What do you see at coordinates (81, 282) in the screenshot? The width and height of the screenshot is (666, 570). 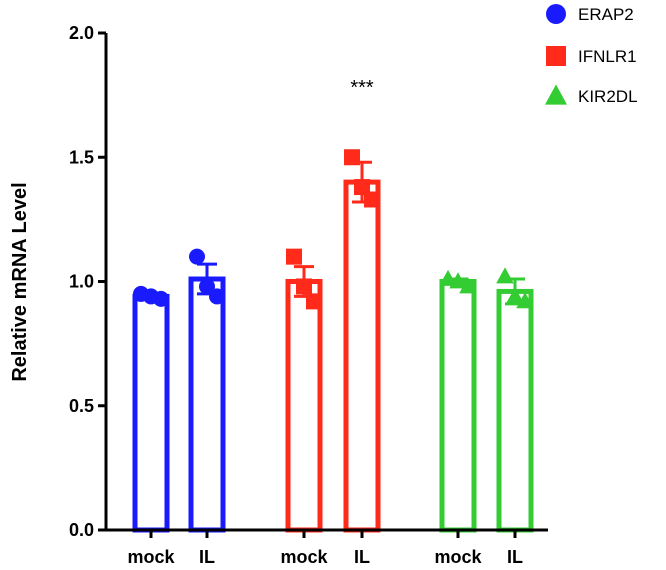 I see `y-tick-label: 1.0` at bounding box center [81, 282].